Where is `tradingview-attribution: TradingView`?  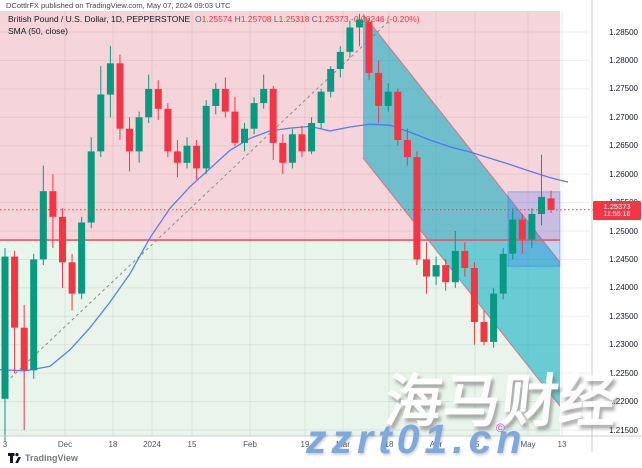 tradingview-attribution: TradingView is located at coordinates (43, 458).